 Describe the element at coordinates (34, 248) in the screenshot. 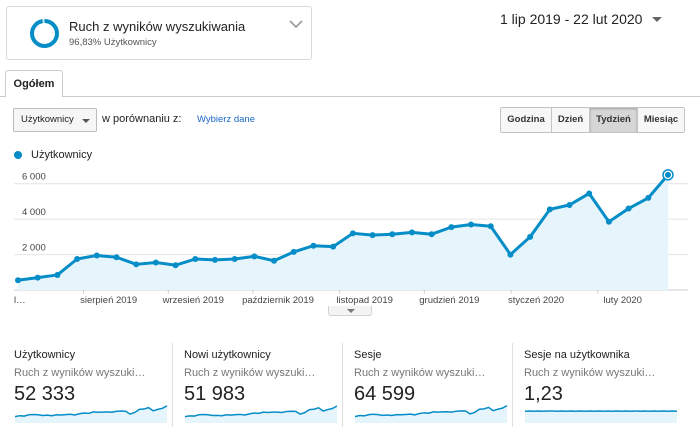

I see `y-tick-label: 2 000` at that location.